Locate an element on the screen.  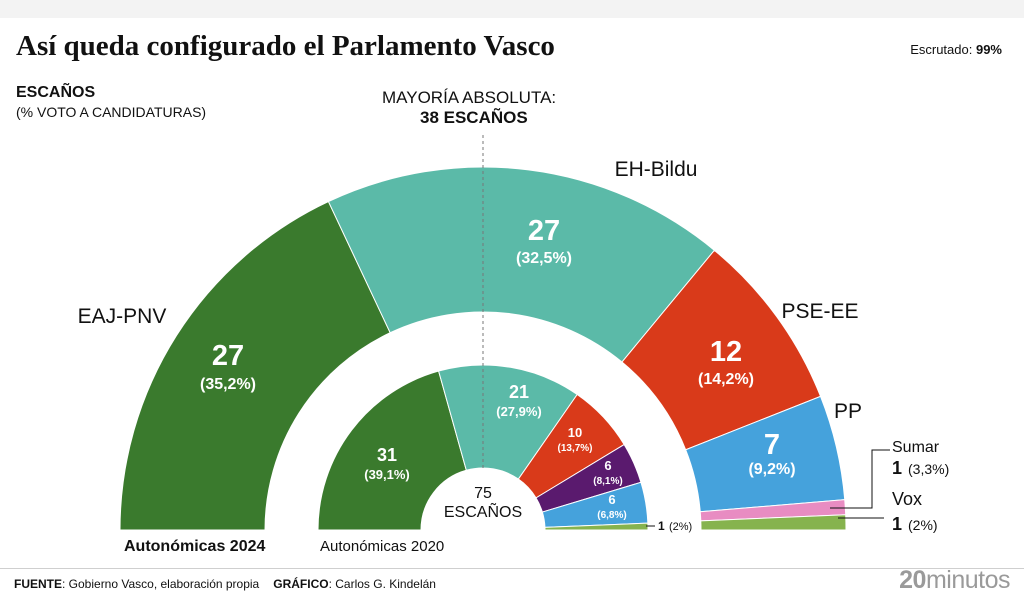
footer-divider is located at coordinates (512, 568).